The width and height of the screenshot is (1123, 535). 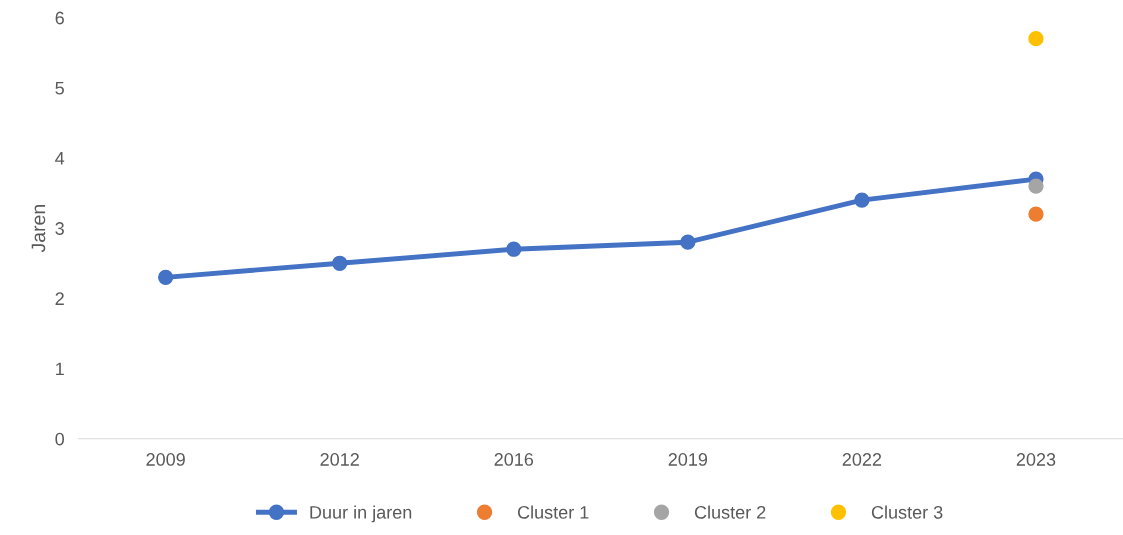 What do you see at coordinates (59, 228) in the screenshot?
I see `y-tick-label: 3` at bounding box center [59, 228].